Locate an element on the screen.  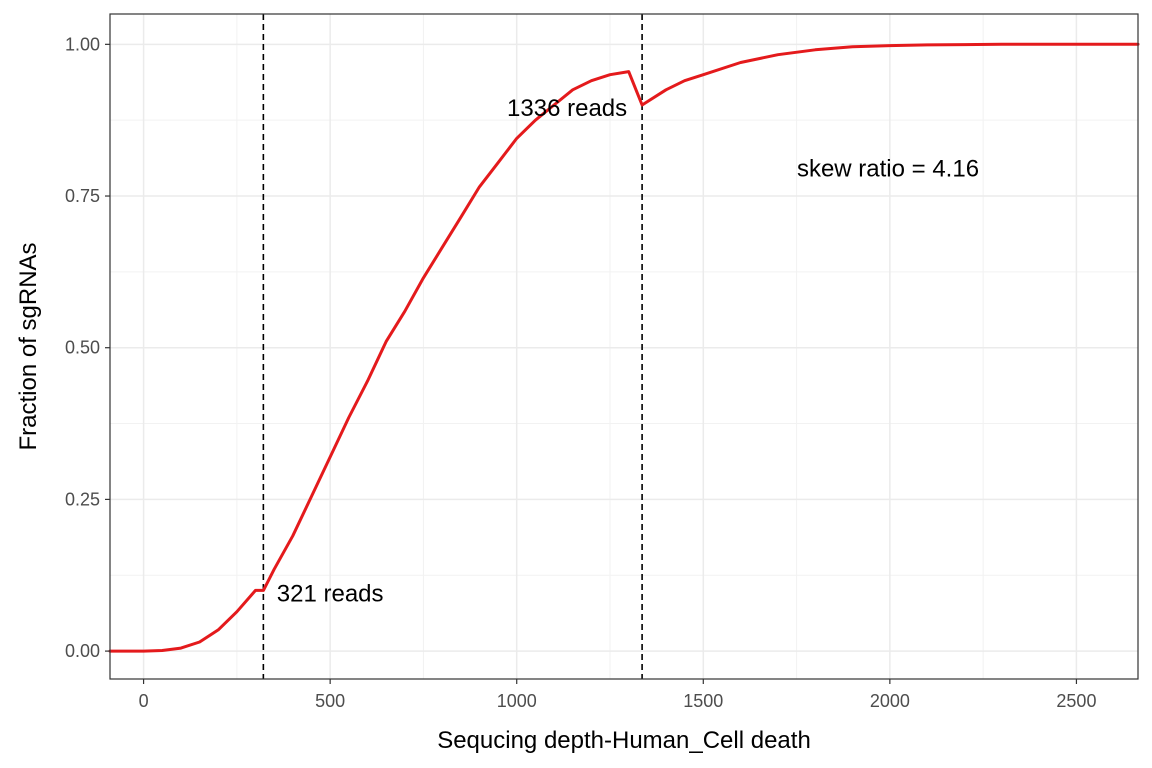
y-tick-label: 0.50 is located at coordinates (82, 348).